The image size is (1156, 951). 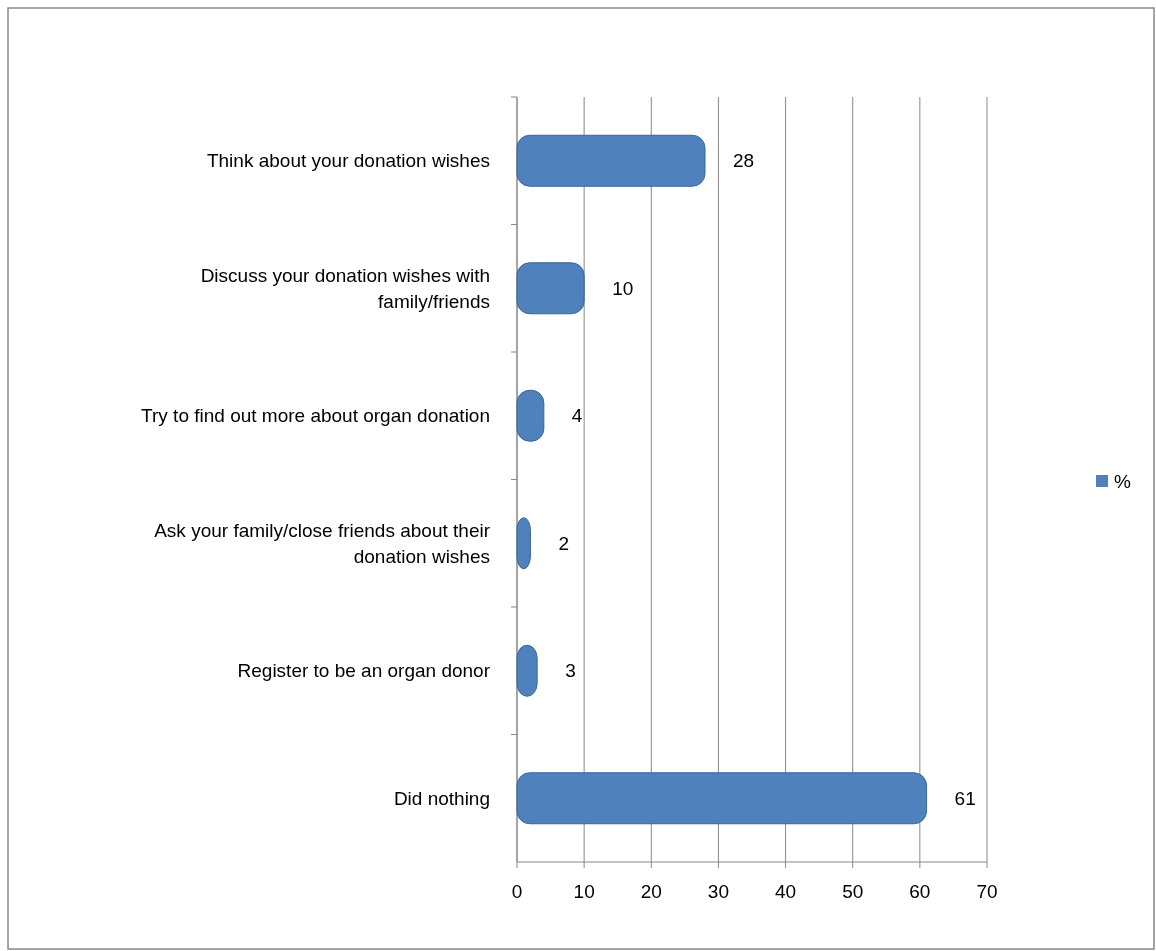 What do you see at coordinates (920, 891) in the screenshot?
I see `x-tick-label: 60` at bounding box center [920, 891].